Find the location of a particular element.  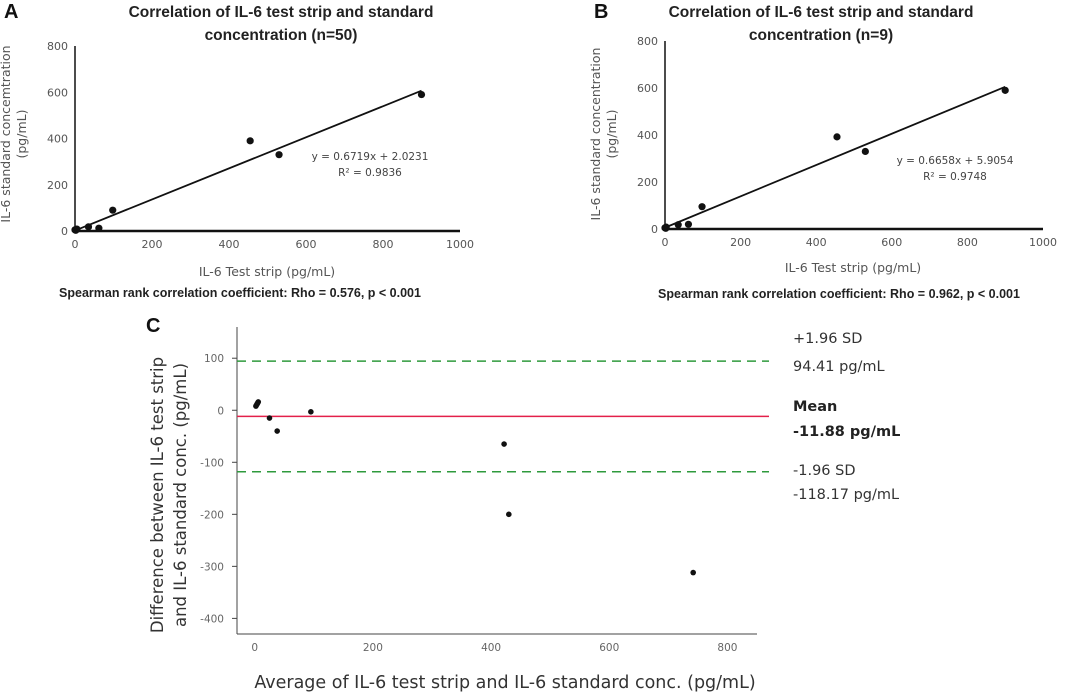

panel-c-x-tick: 200 is located at coordinates (373, 648).